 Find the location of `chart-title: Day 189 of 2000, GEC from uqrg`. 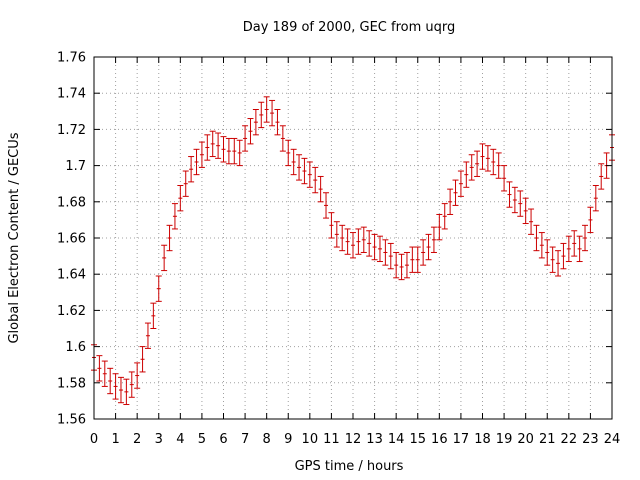

chart-title: Day 189 of 2000, GEC from uqrg is located at coordinates (349, 27).